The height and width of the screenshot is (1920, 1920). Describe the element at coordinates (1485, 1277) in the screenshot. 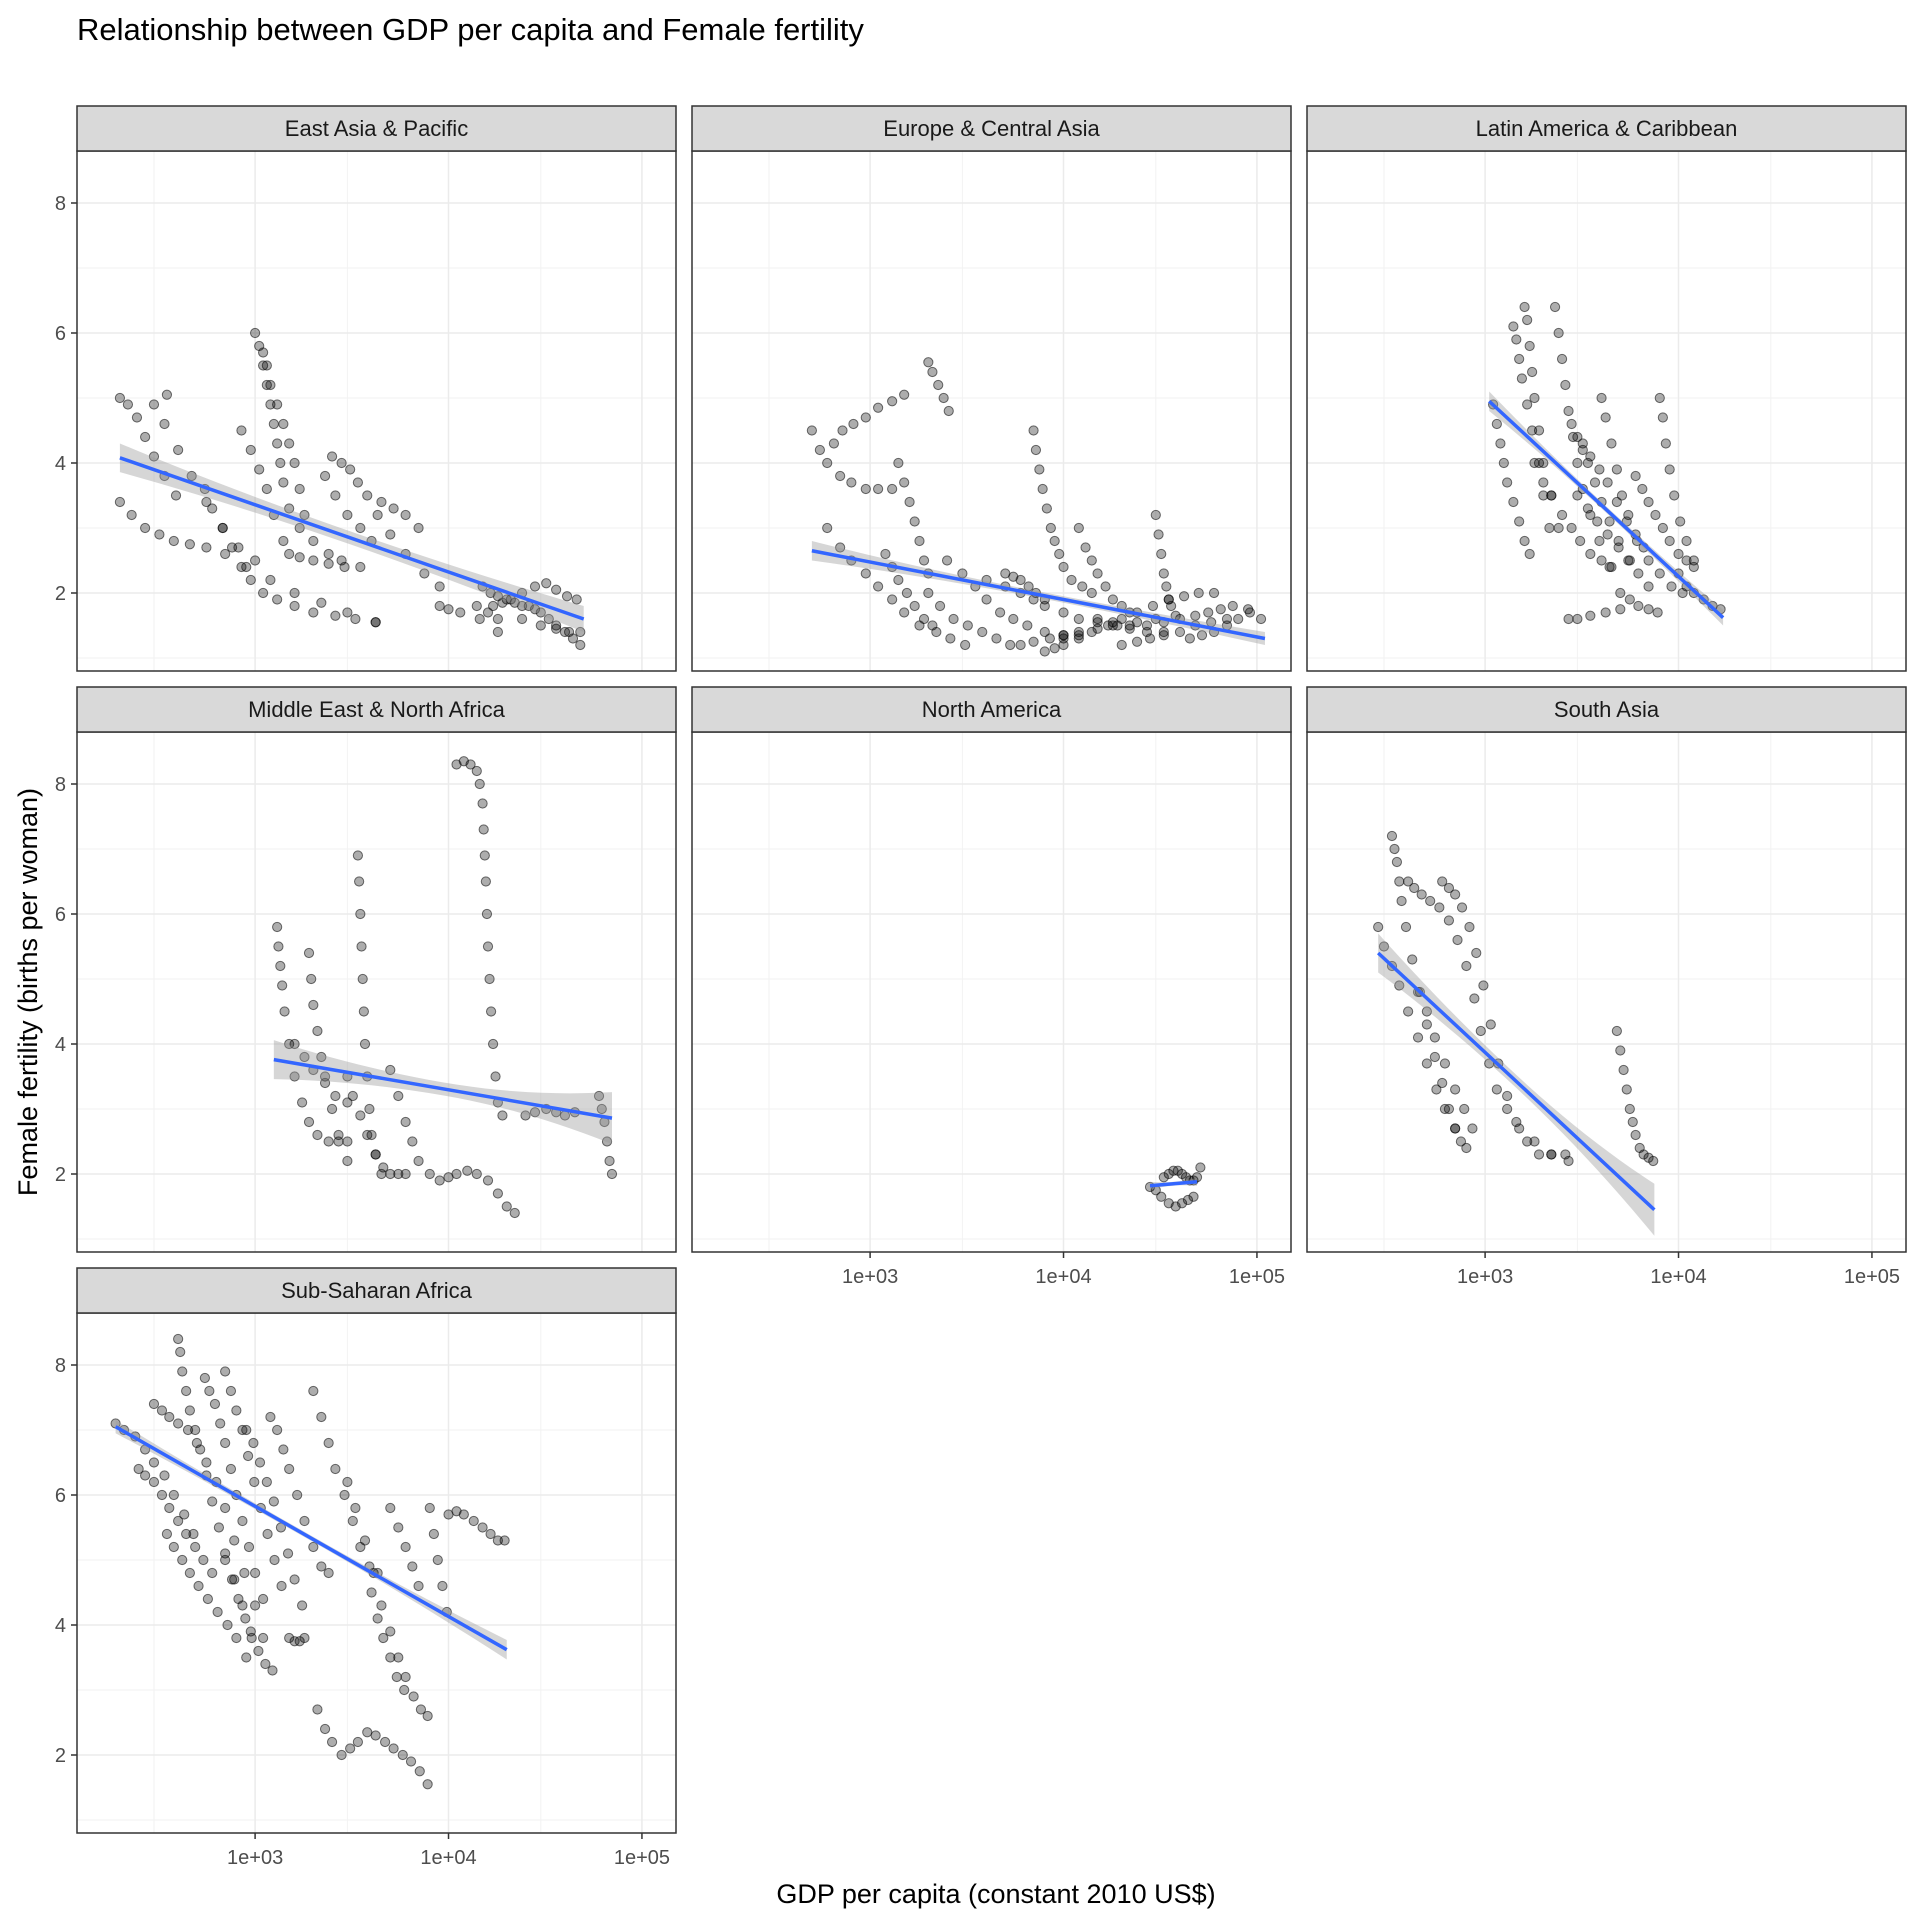

I see `x-tick-label: 1e+03` at that location.